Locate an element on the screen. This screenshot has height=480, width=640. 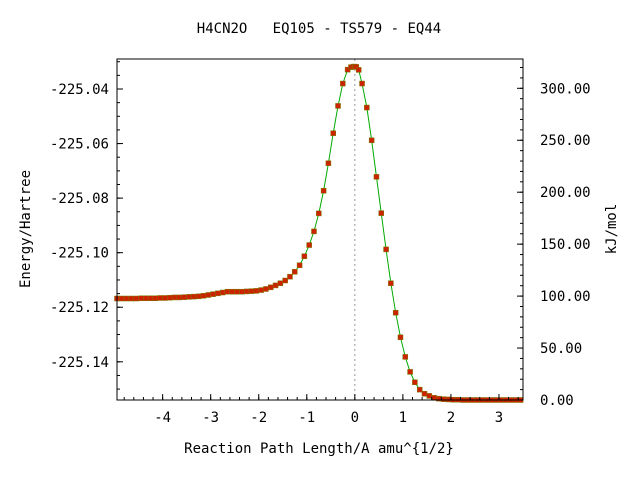
secondary-y-axis-label: kJ/mol is located at coordinates (612, 229).